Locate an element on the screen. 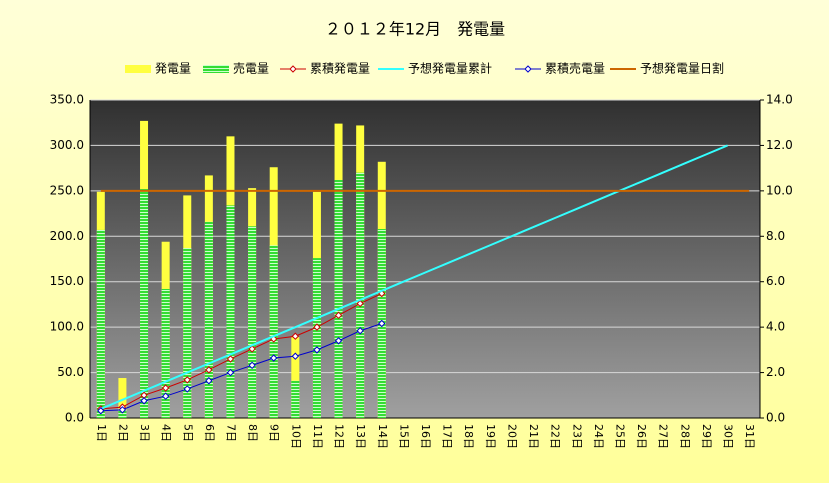 The image size is (829, 483). x-tick-label: 10日 is located at coordinates (295, 436).